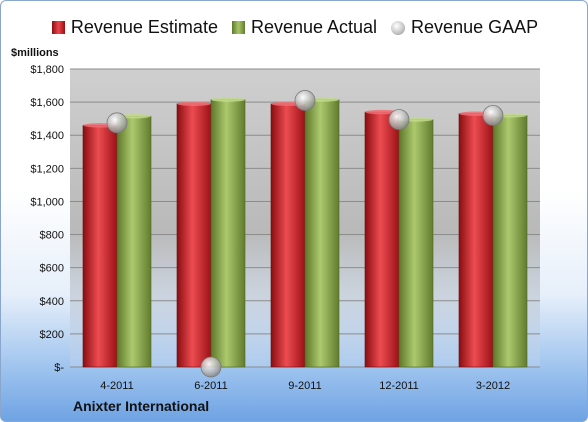 The height and width of the screenshot is (422, 588). Describe the element at coordinates (238, 27) in the screenshot. I see `legend-swatch-actual` at that location.